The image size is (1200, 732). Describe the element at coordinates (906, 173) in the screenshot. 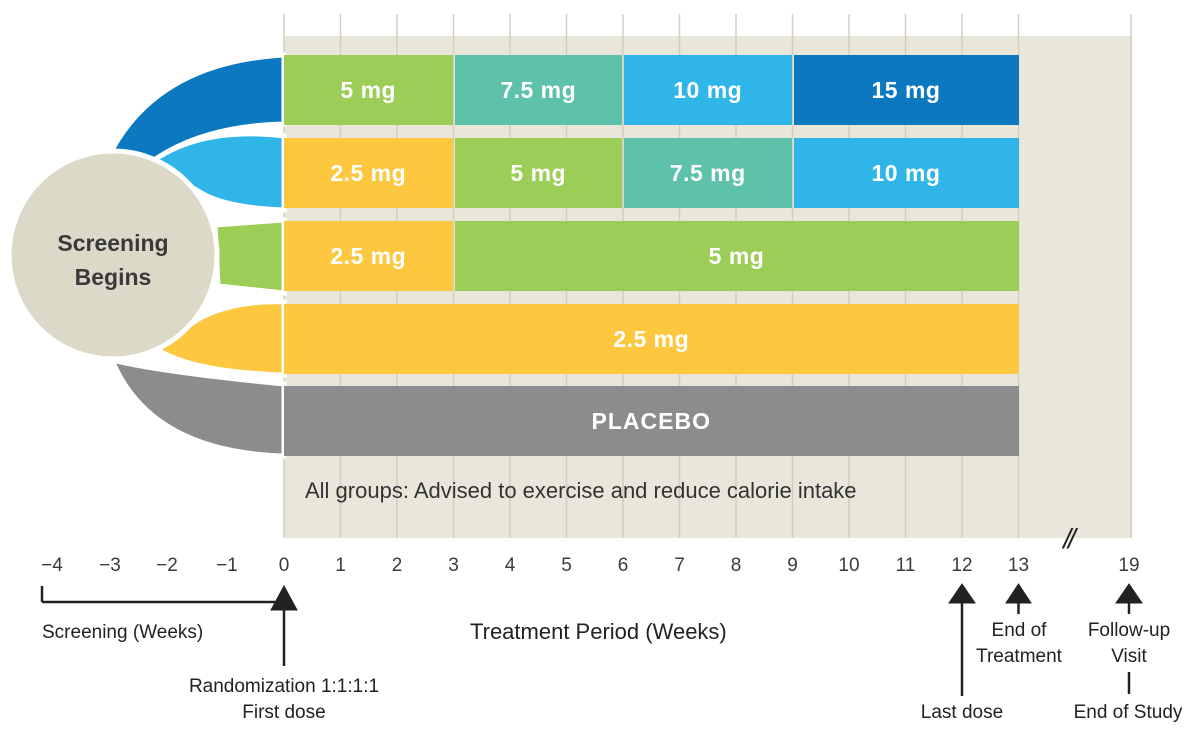

I see `arm-2-dose-segment: 10 mg` at that location.